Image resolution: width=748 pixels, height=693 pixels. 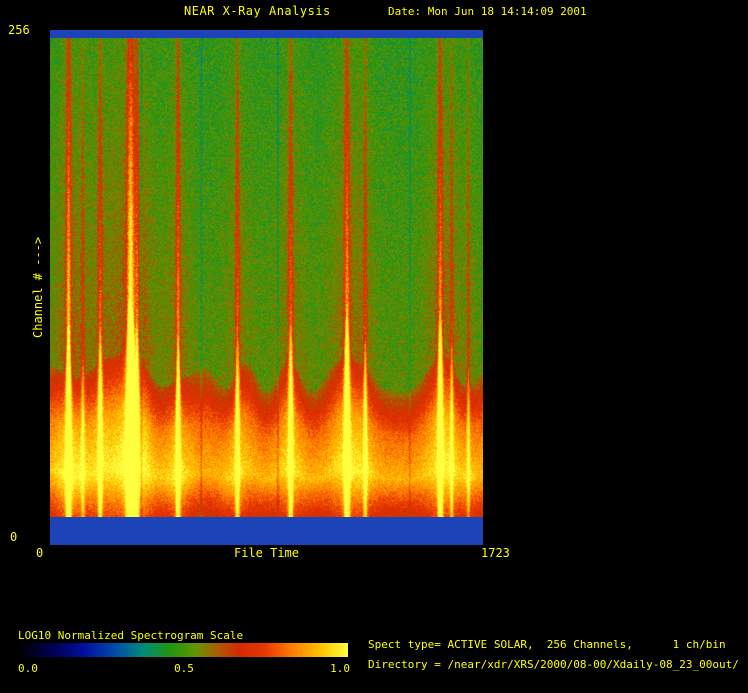 I want to click on bottom-gap-band, so click(x=266, y=531).